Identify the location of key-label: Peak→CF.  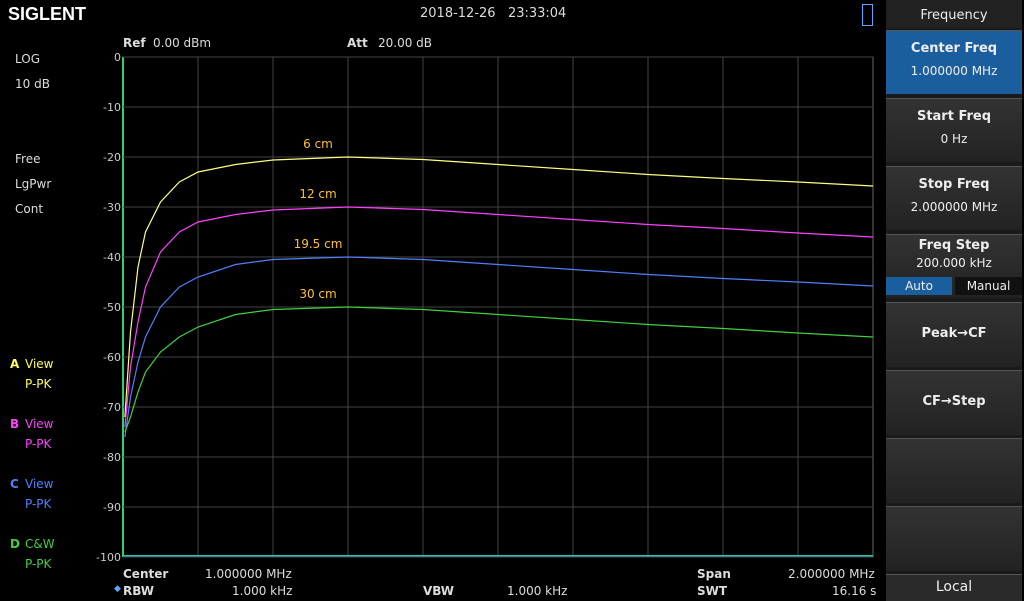
(954, 333).